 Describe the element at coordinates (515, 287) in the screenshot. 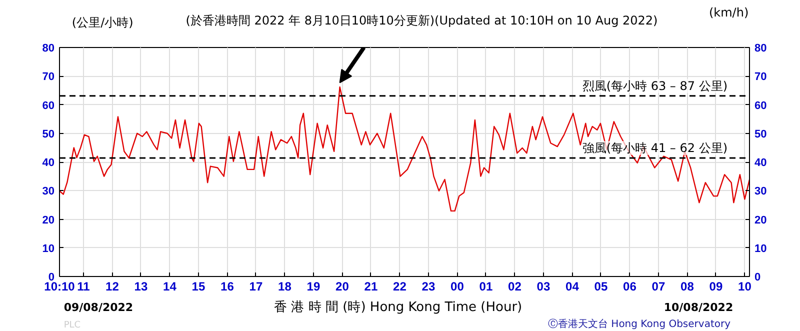

I see `x-tick-label: 02` at that location.